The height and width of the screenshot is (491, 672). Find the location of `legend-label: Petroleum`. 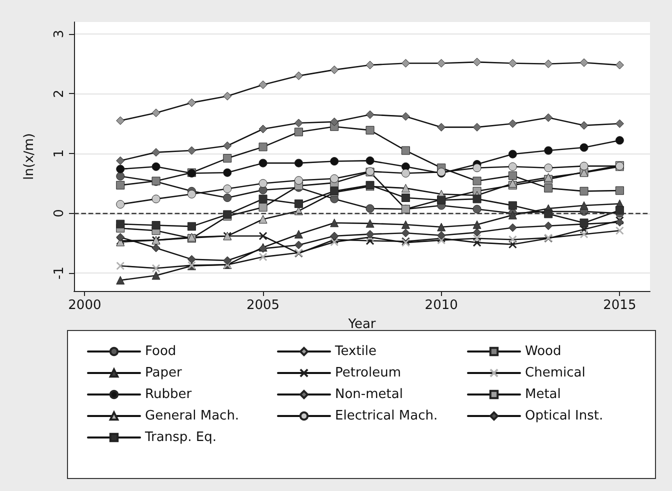

legend-label: Petroleum is located at coordinates (368, 373).